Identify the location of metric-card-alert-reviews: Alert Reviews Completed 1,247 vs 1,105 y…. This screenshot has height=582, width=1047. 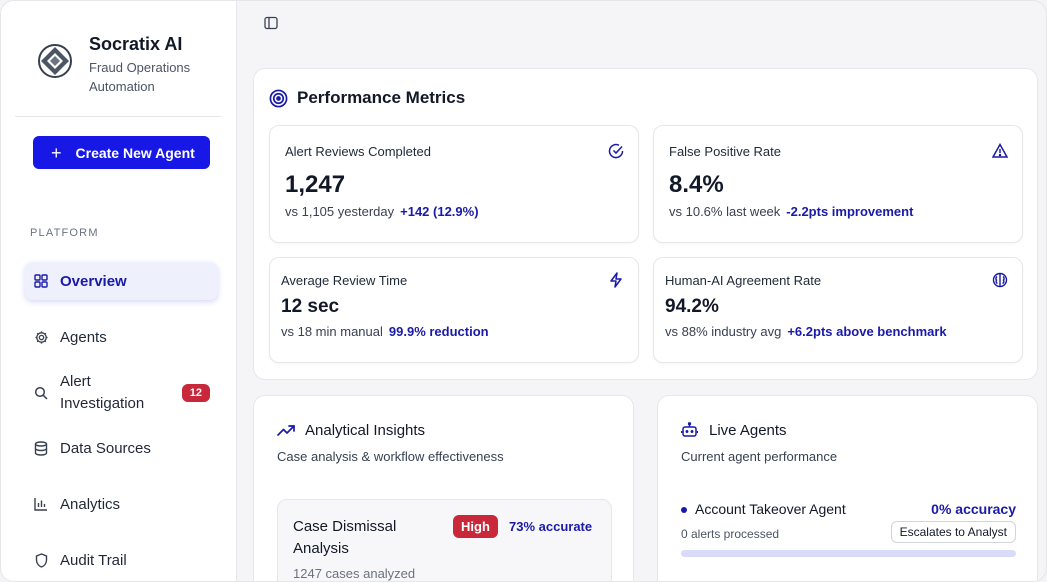
(454, 184).